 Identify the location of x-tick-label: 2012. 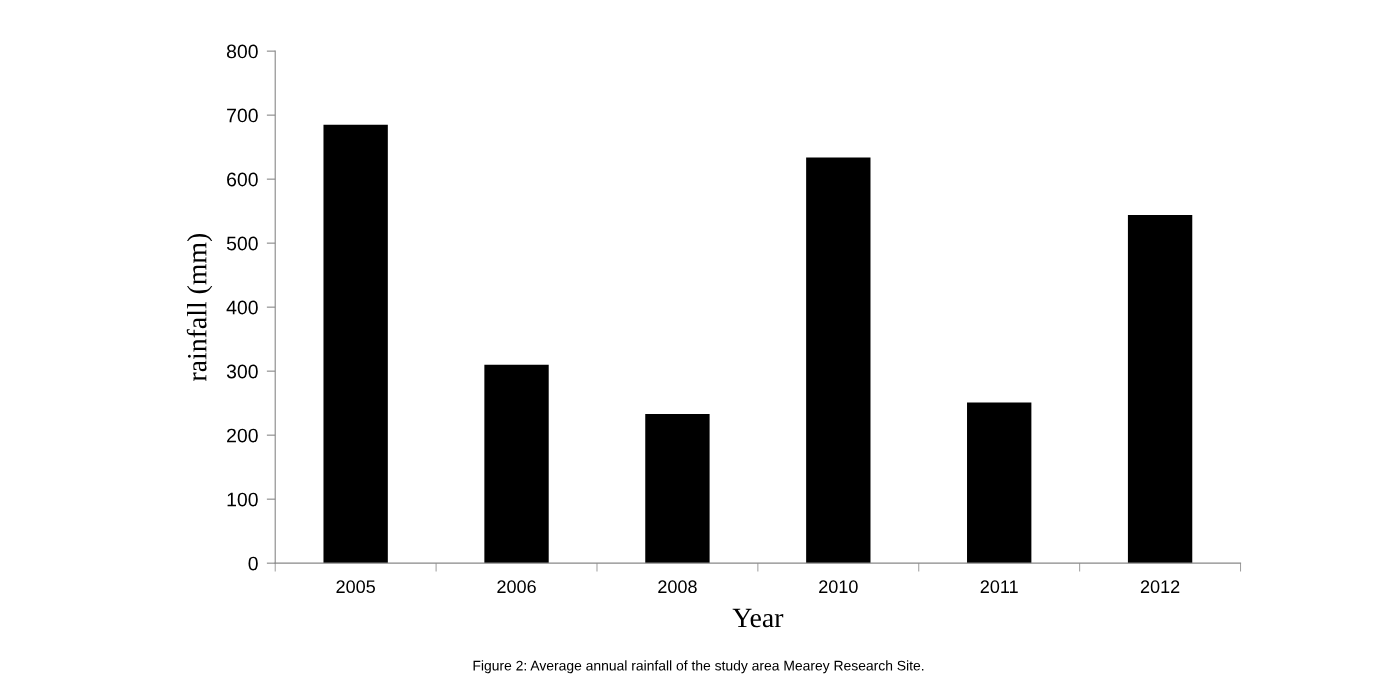
(1160, 587).